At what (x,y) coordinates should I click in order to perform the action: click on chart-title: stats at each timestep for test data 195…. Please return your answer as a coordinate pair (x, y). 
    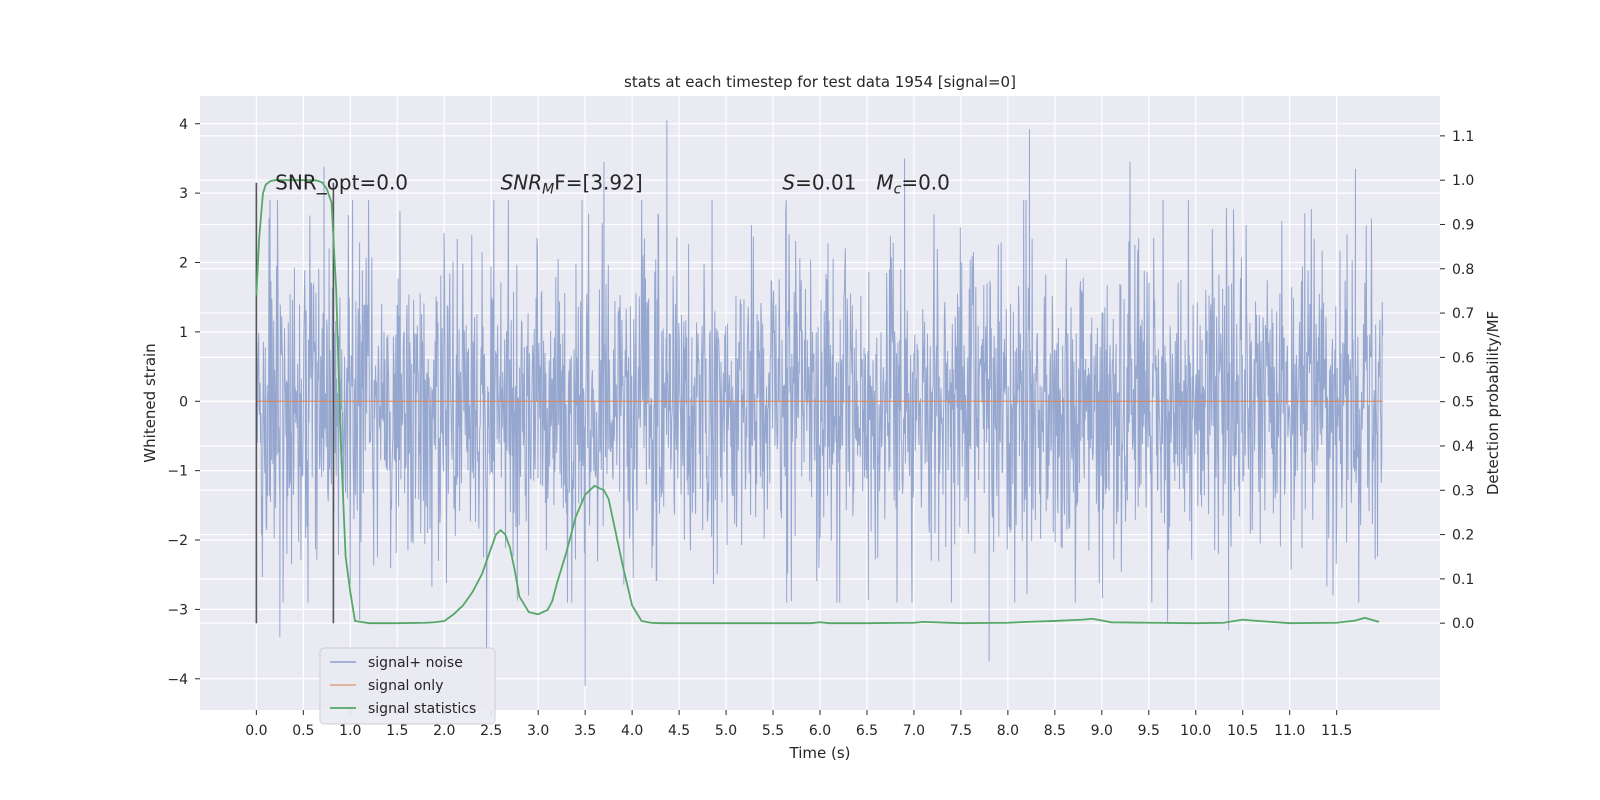
    Looking at the image, I should click on (820, 82).